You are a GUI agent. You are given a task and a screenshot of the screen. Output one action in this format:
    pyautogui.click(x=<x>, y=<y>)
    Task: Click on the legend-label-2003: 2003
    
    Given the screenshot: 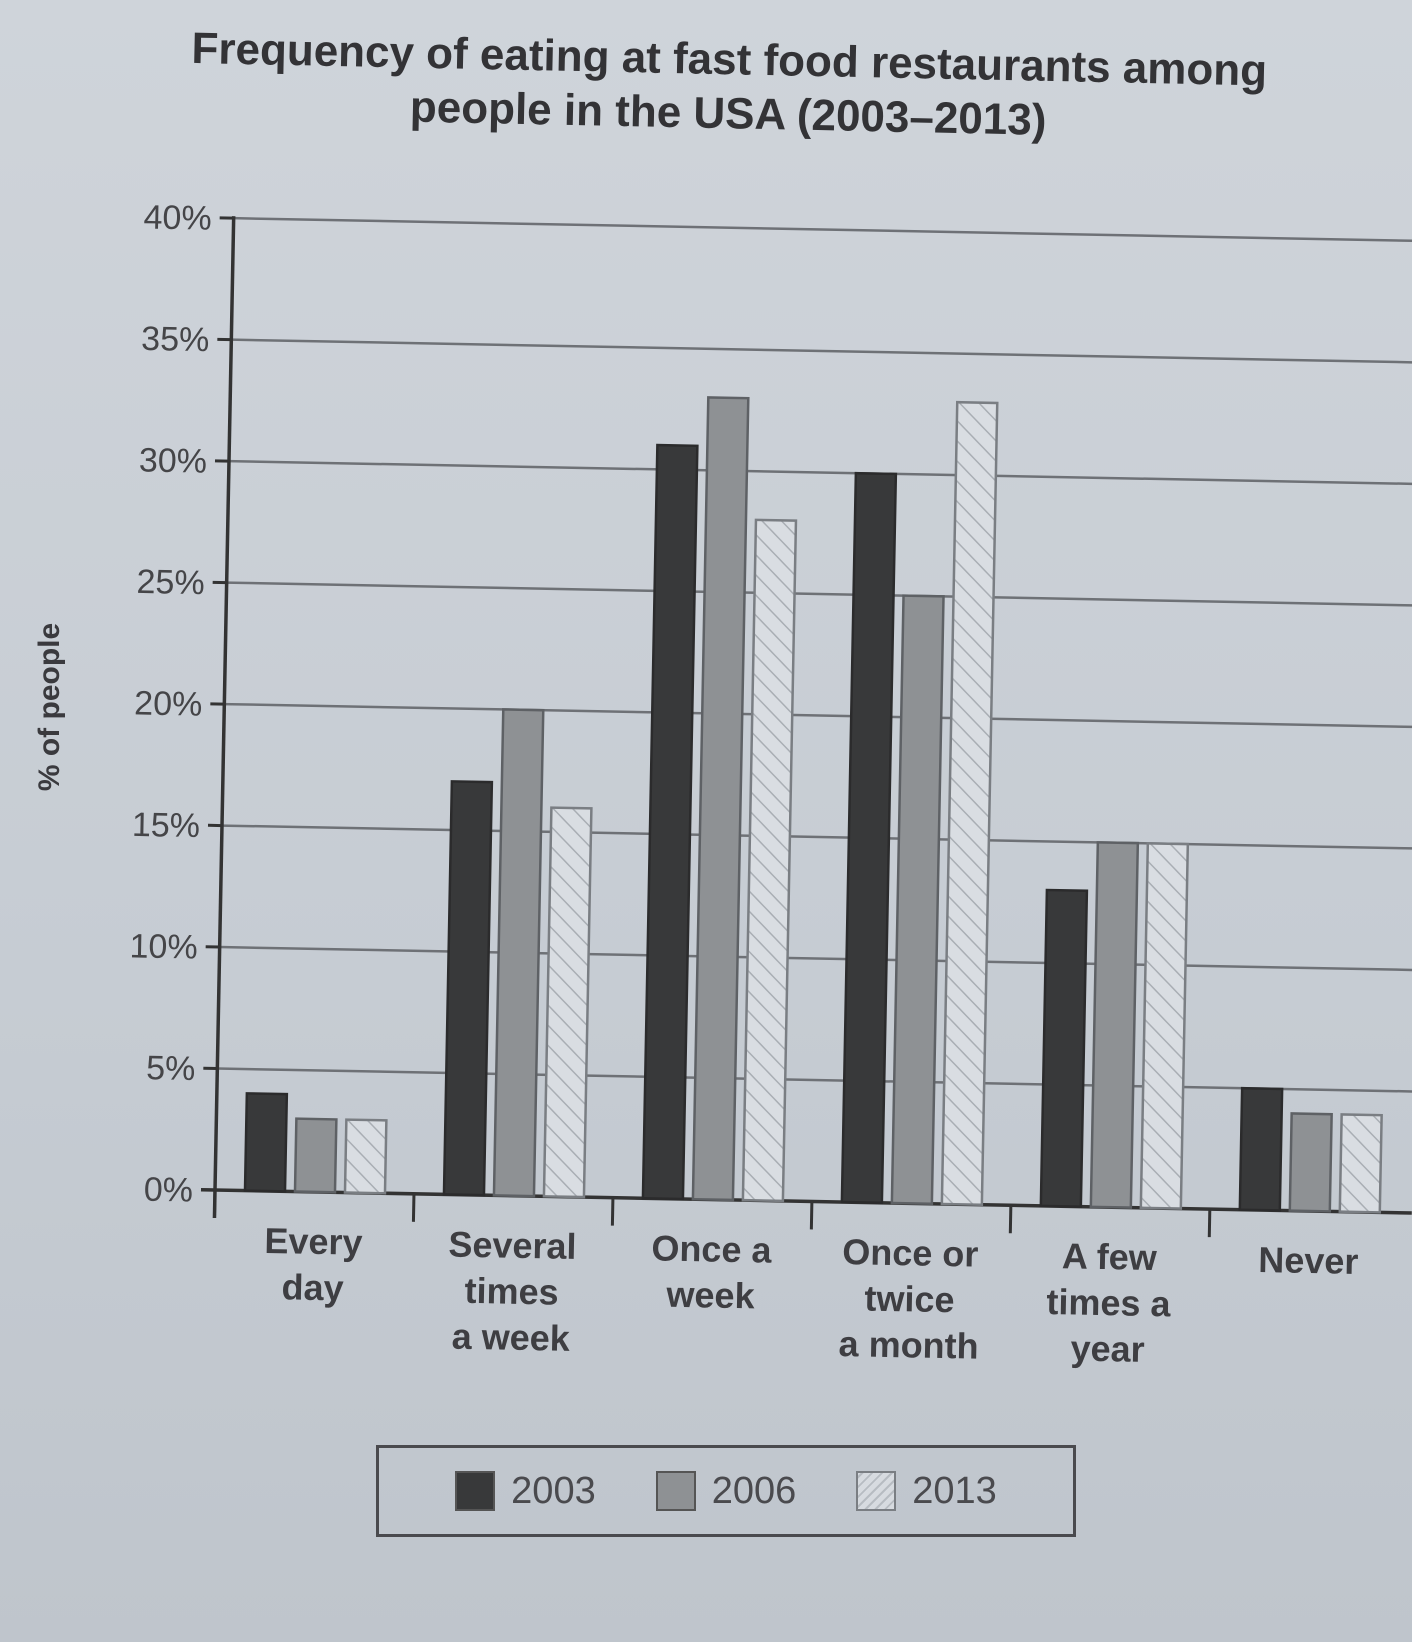 What is the action you would take?
    pyautogui.click(x=553, y=1490)
    